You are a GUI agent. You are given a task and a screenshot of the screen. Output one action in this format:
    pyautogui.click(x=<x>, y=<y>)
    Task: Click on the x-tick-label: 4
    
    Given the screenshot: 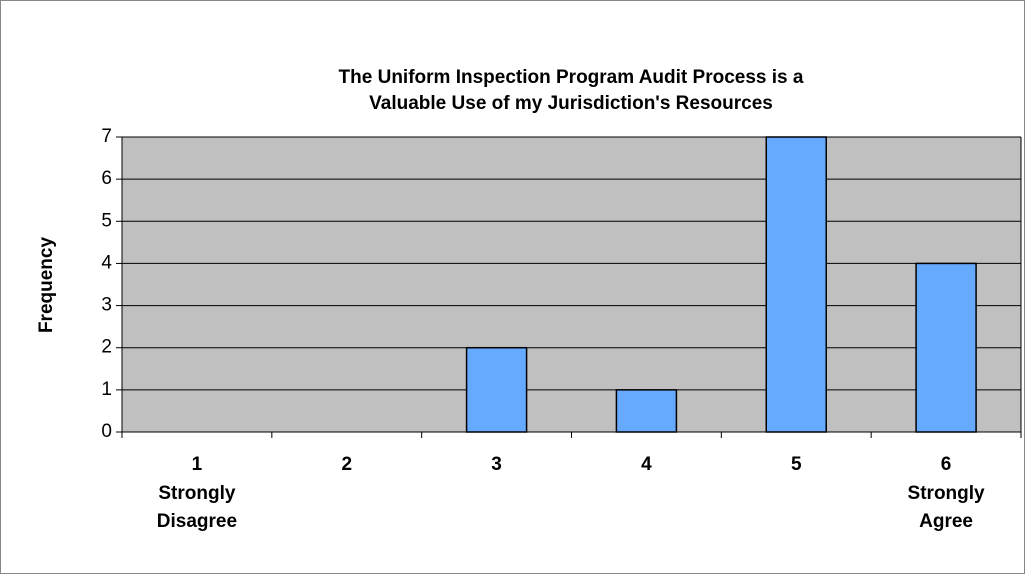 What is the action you would take?
    pyautogui.click(x=646, y=464)
    